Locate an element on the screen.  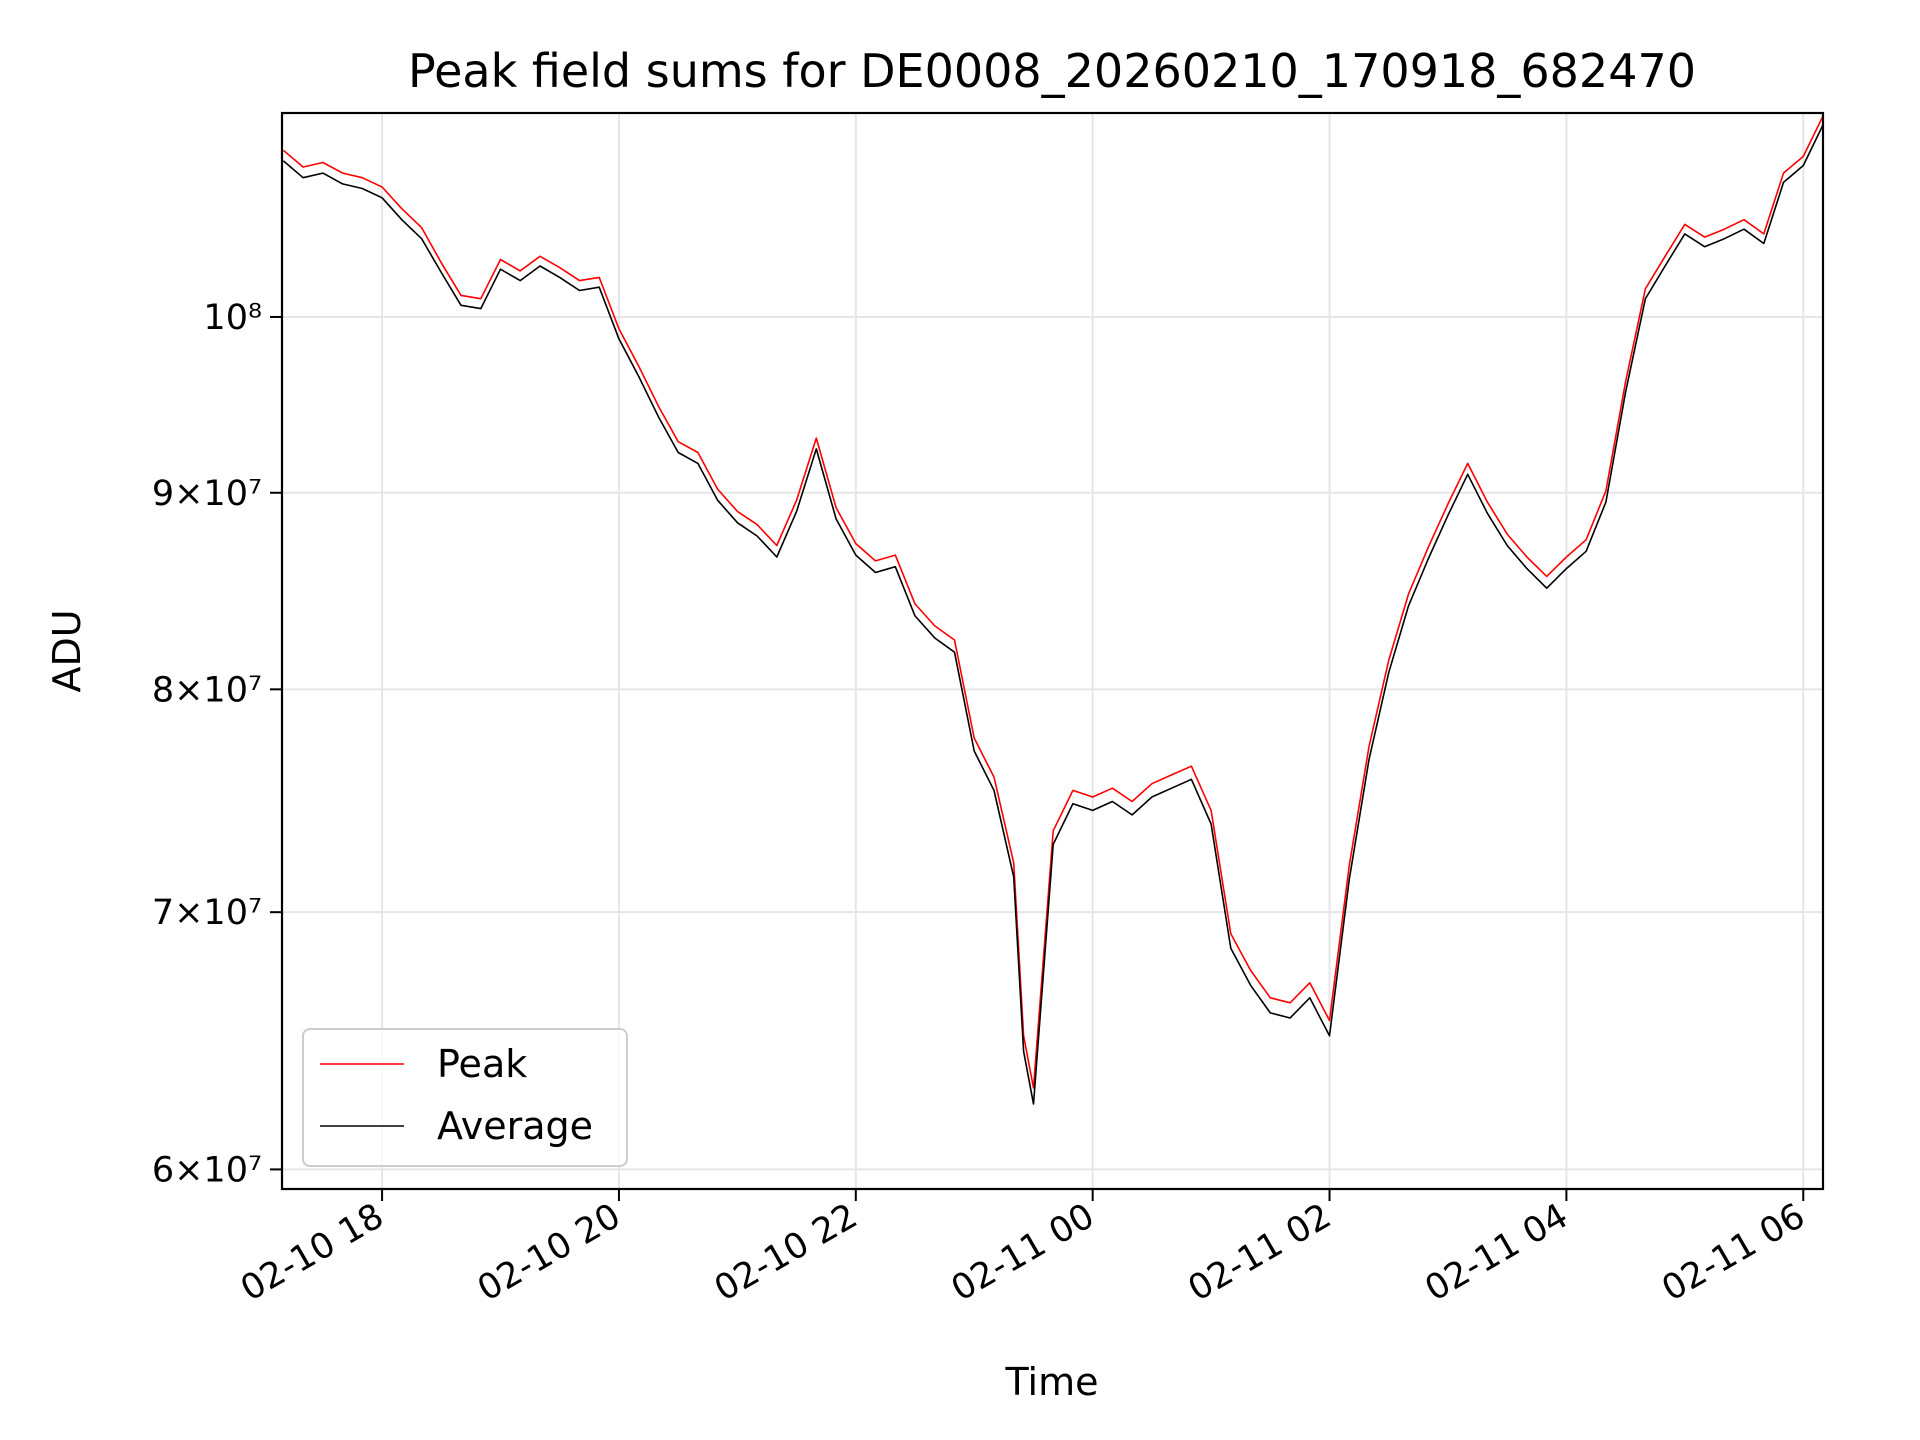
y-axis-title: ADU is located at coordinates (67, 650).